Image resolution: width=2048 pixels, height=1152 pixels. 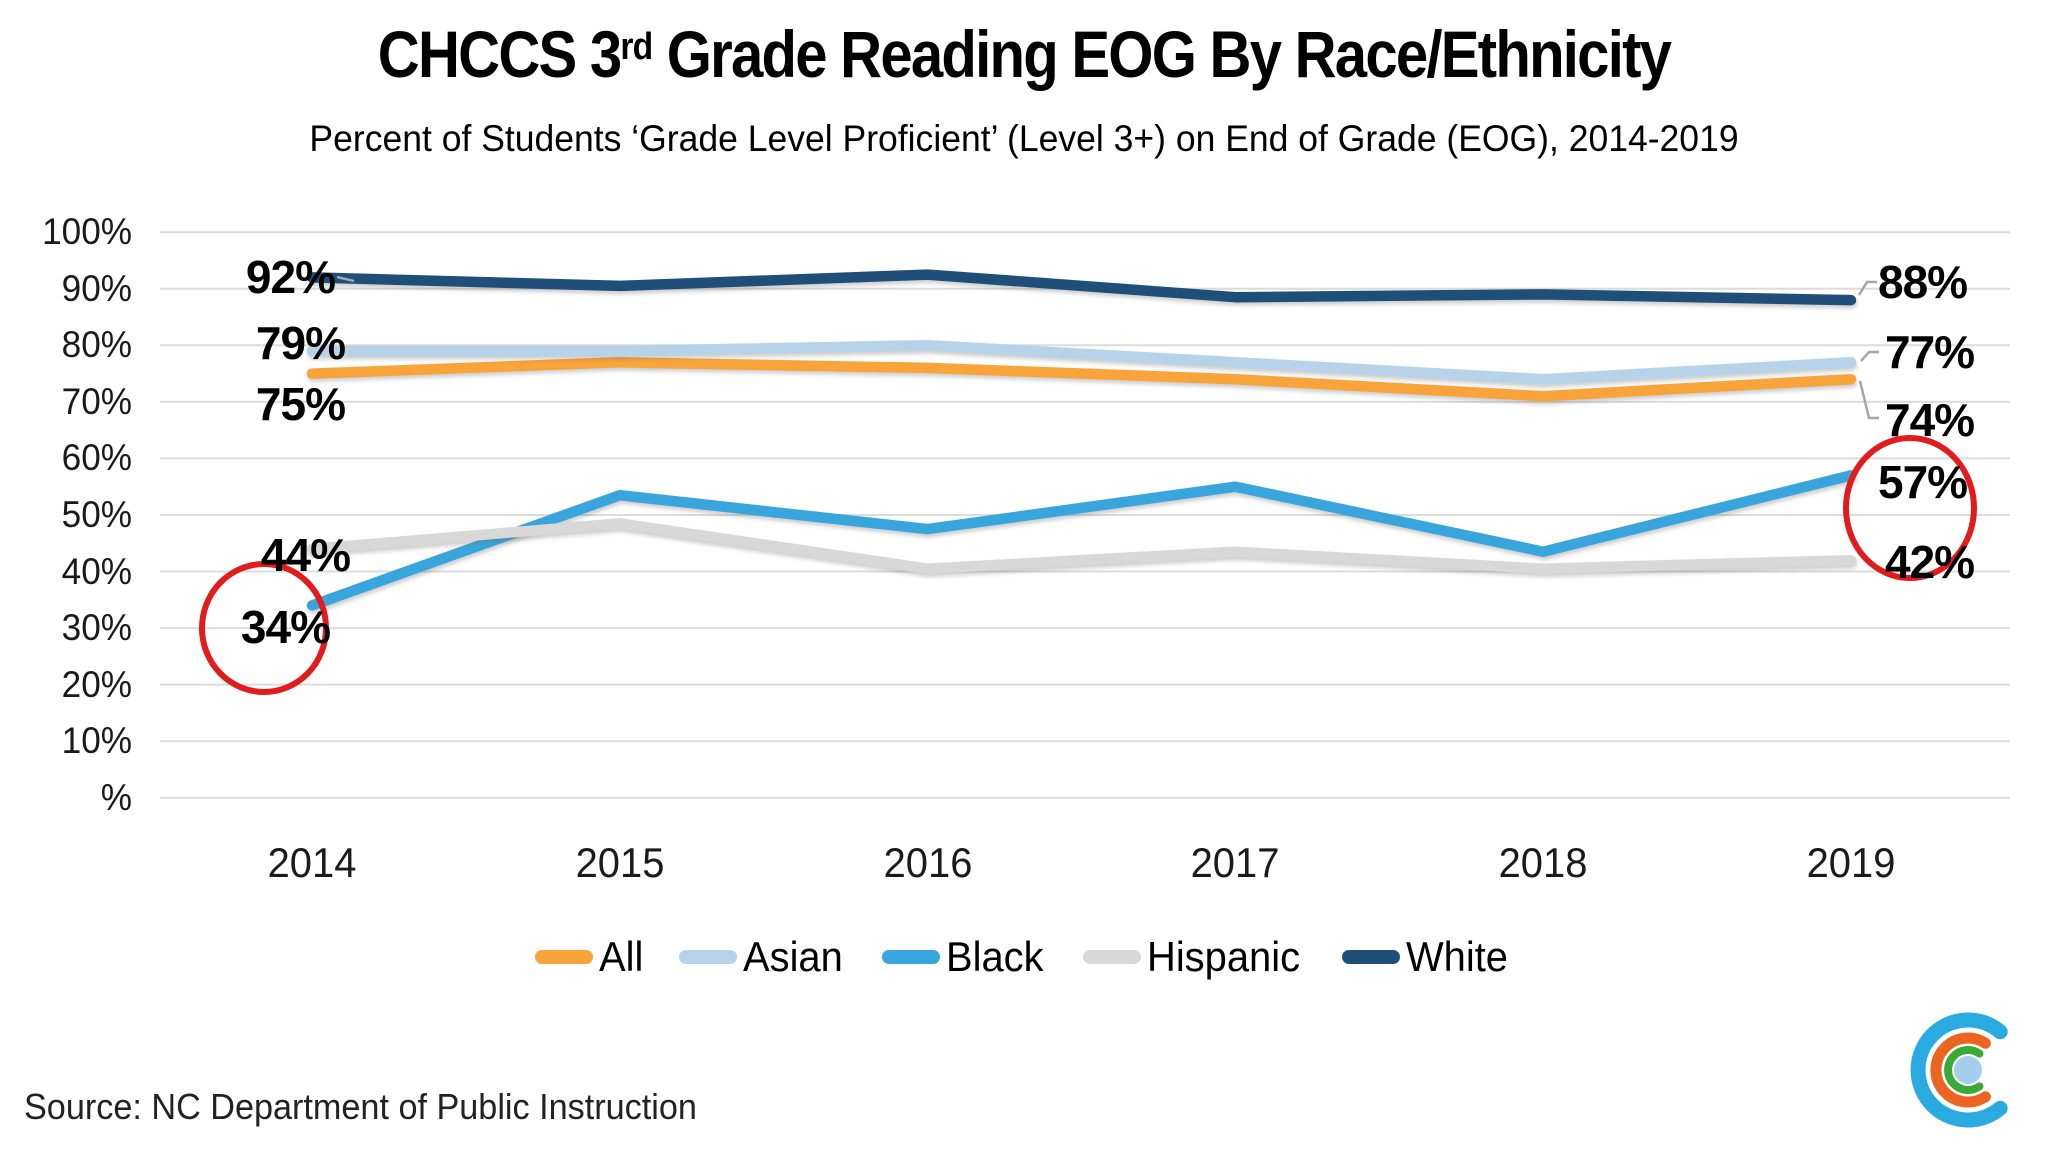 I want to click on y-tick-90pct: 90%, so click(x=96, y=288).